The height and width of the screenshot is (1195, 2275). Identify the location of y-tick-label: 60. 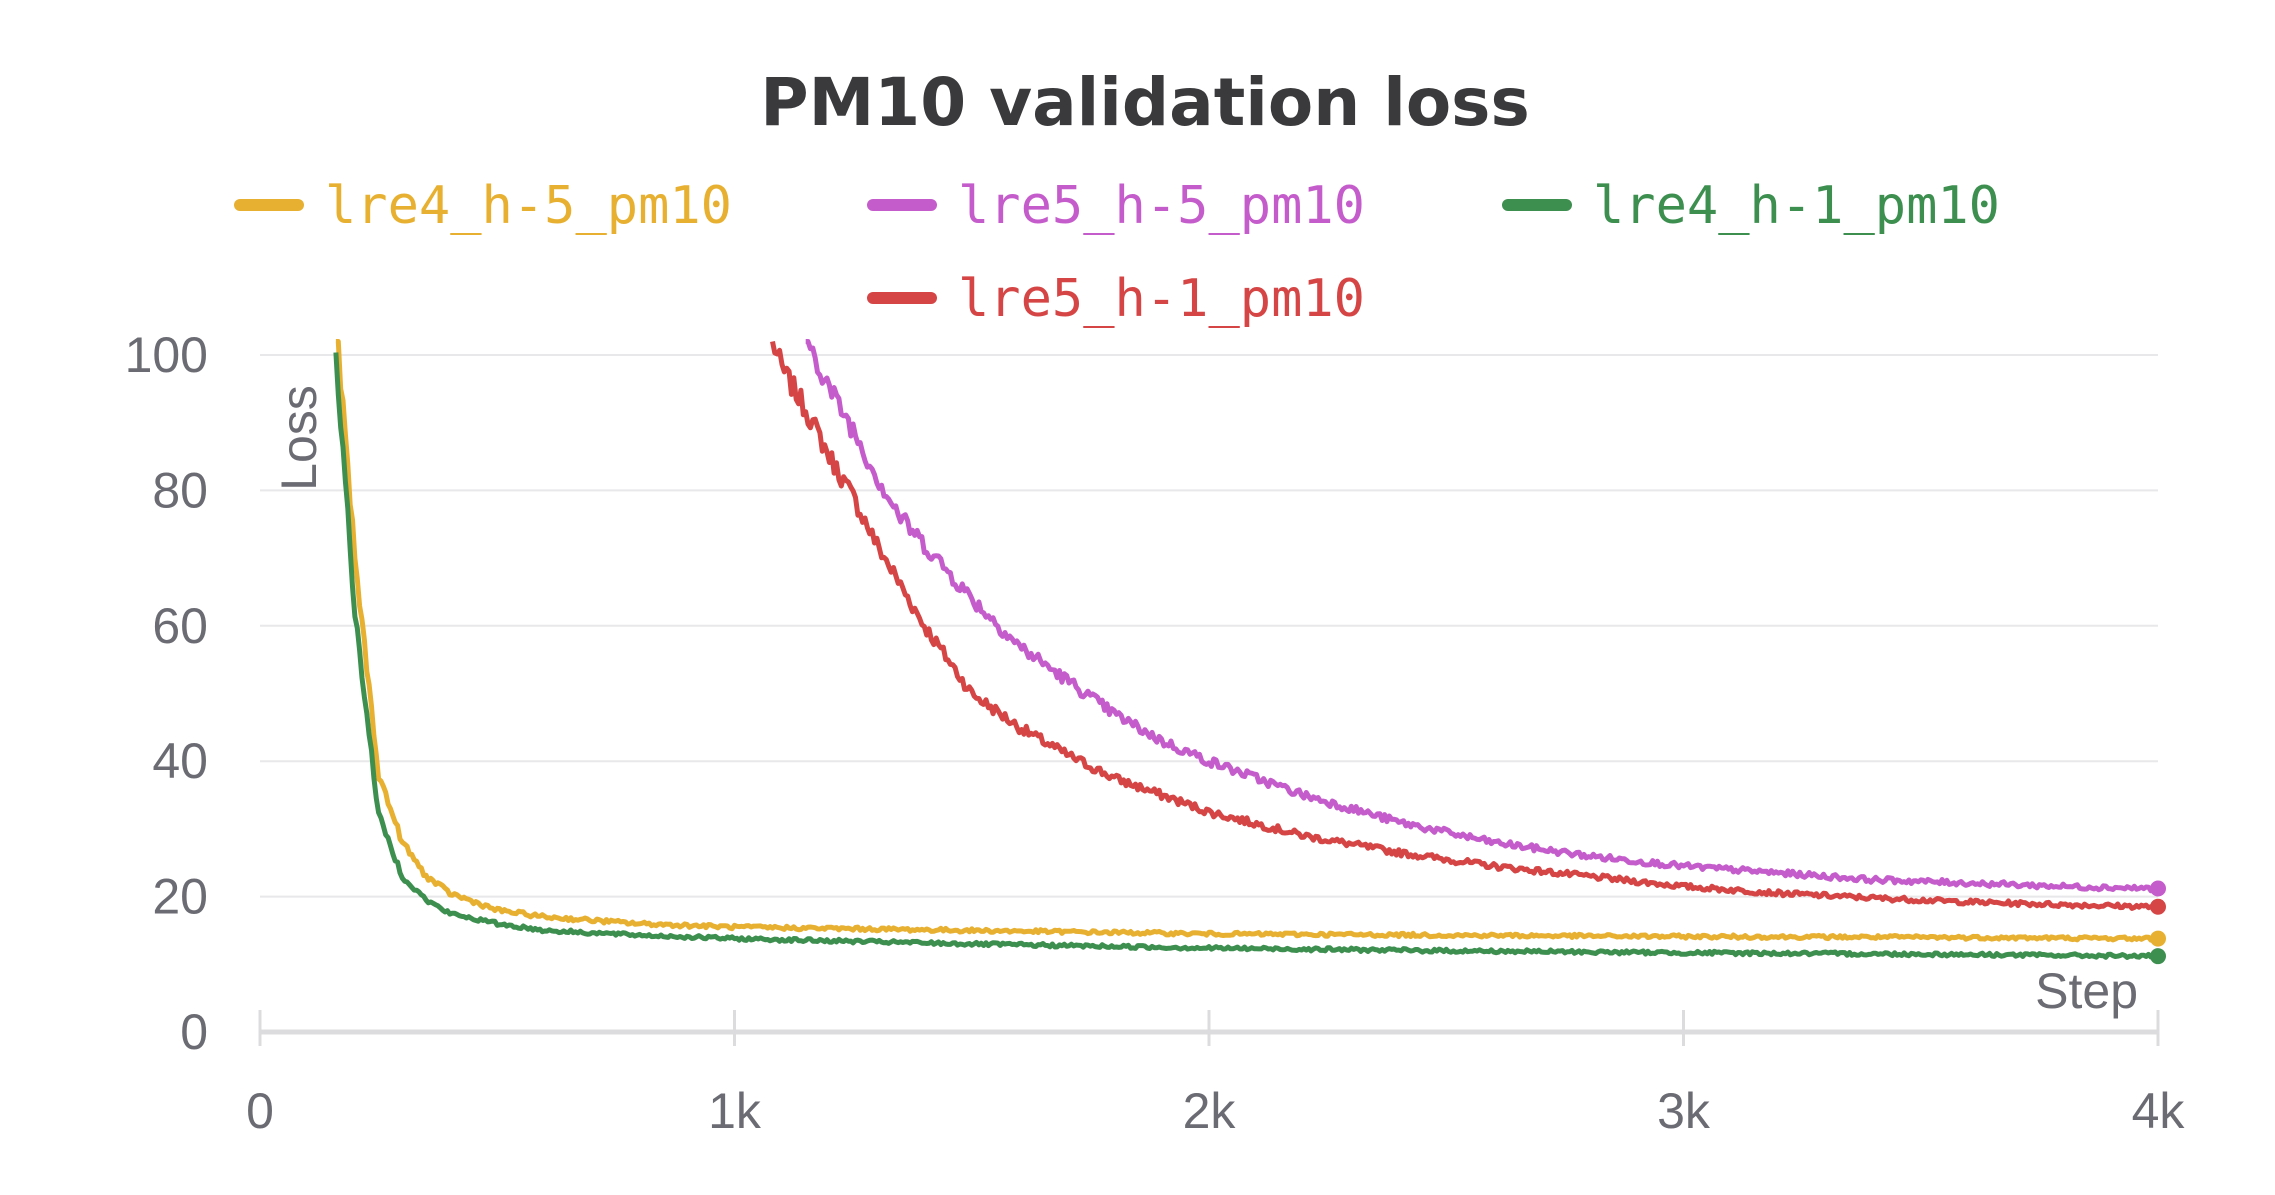
(180, 626).